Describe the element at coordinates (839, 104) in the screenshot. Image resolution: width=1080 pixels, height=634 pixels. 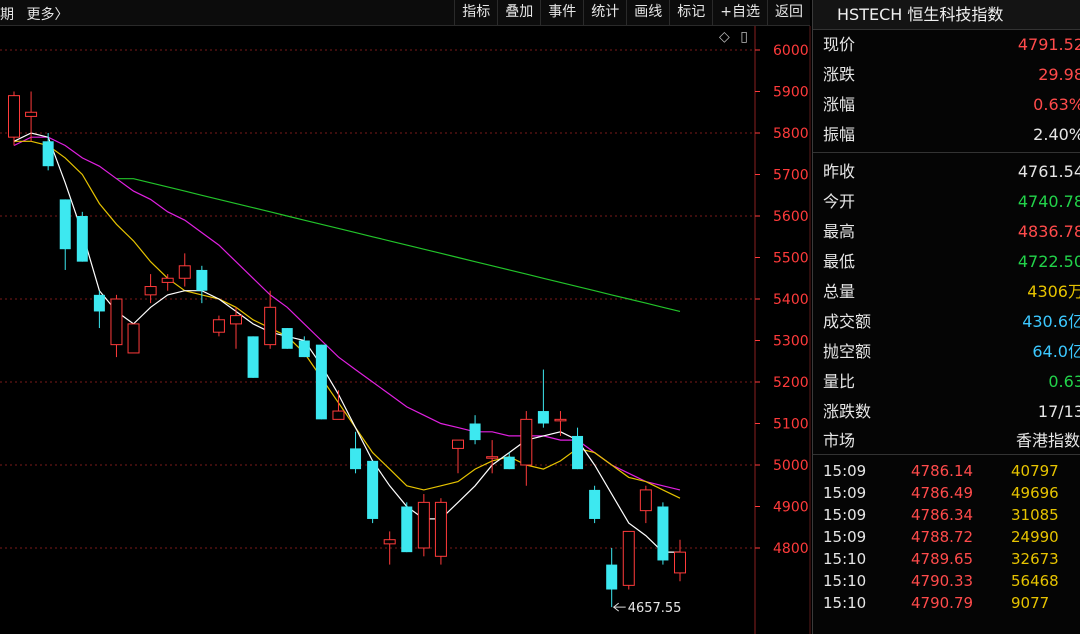
I see `quote-label: 涨幅` at that location.